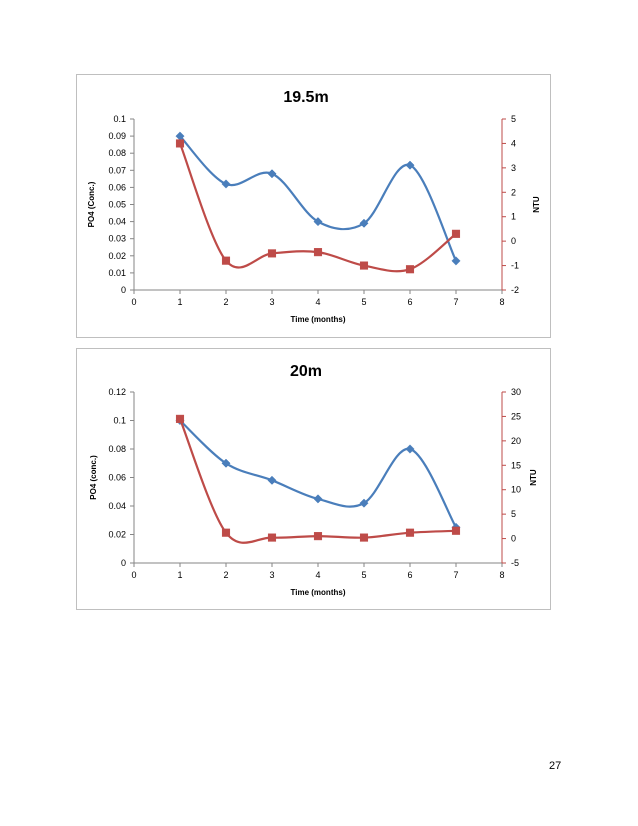 This screenshot has width=638, height=826. Describe the element at coordinates (117, 256) in the screenshot. I see `chart-19-5m-y-tick-label: 0.02` at that location.